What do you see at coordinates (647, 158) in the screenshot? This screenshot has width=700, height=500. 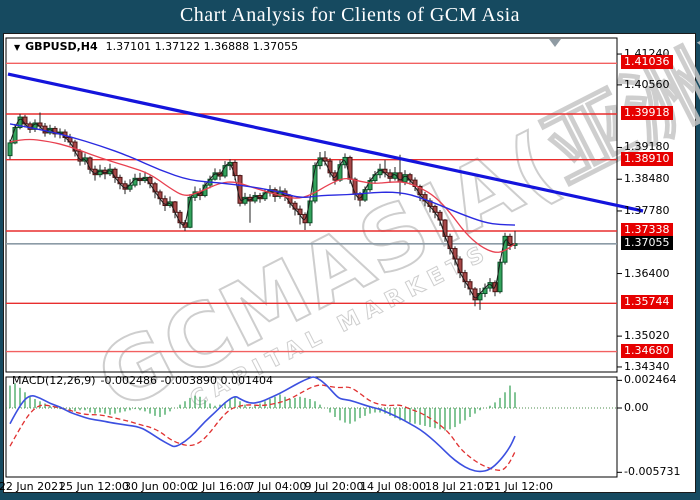 I see `price-level-badge: 1.38910` at bounding box center [647, 158].